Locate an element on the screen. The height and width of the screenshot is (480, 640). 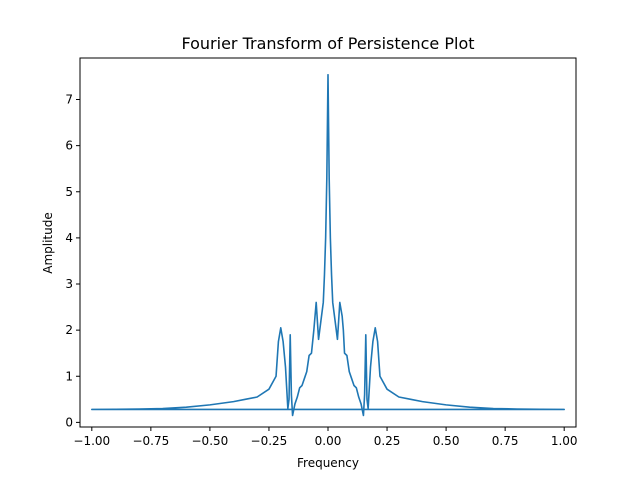
x-tick-label: −0.50 is located at coordinates (210, 441).